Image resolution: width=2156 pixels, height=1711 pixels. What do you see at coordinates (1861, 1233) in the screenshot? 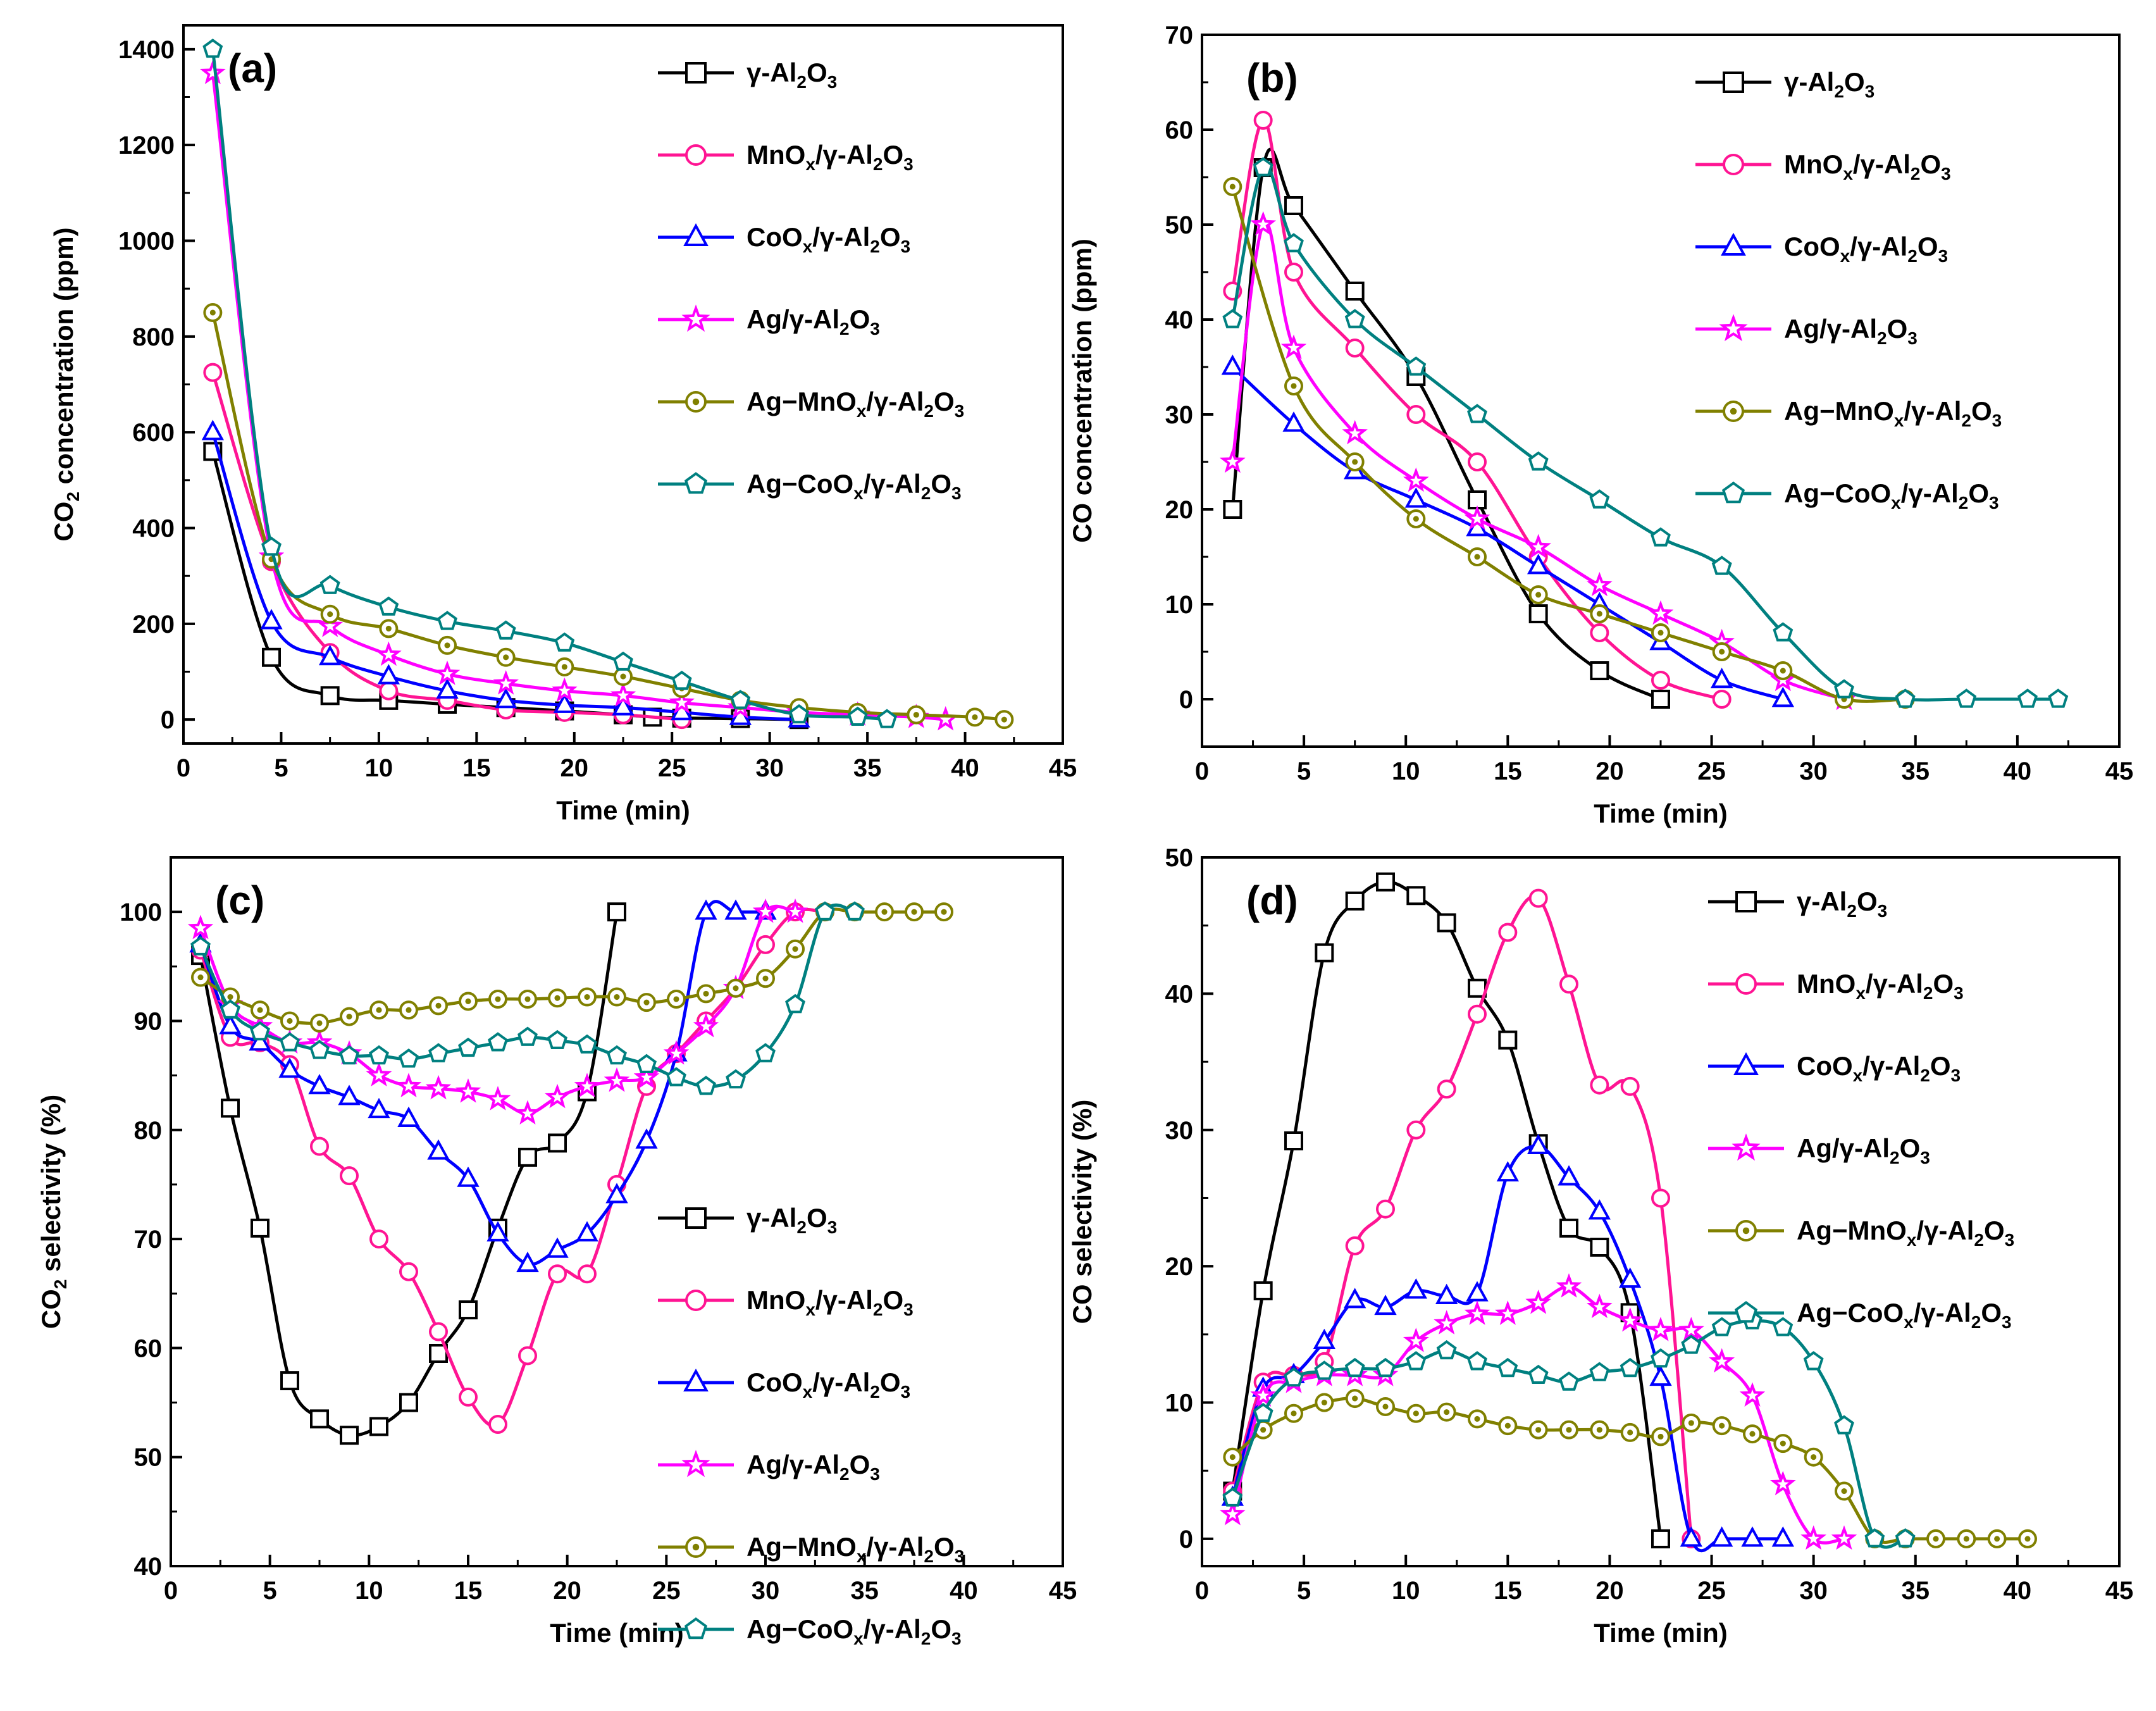
I see `legend-item-agmn: Ag−MnOx/γ-Al2O3` at bounding box center [1861, 1233].